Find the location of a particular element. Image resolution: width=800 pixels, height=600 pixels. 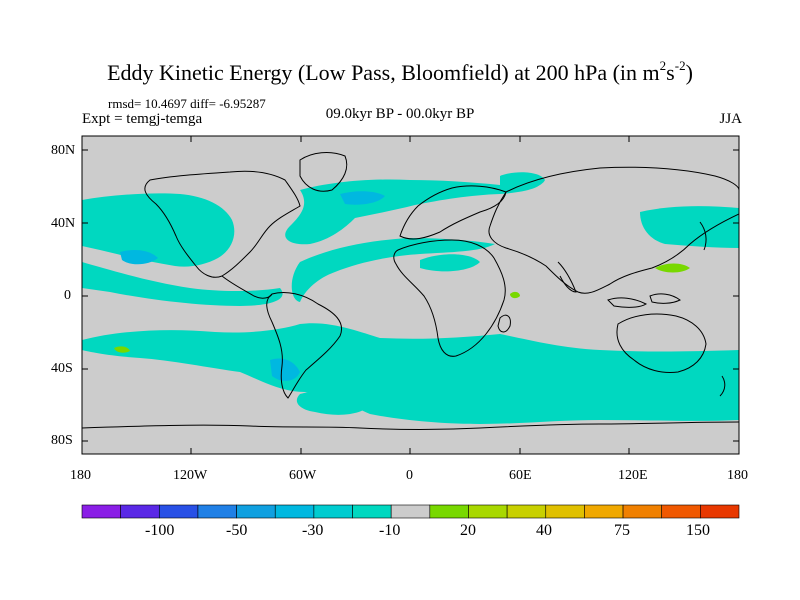

season-label: JJA is located at coordinates (730, 119).